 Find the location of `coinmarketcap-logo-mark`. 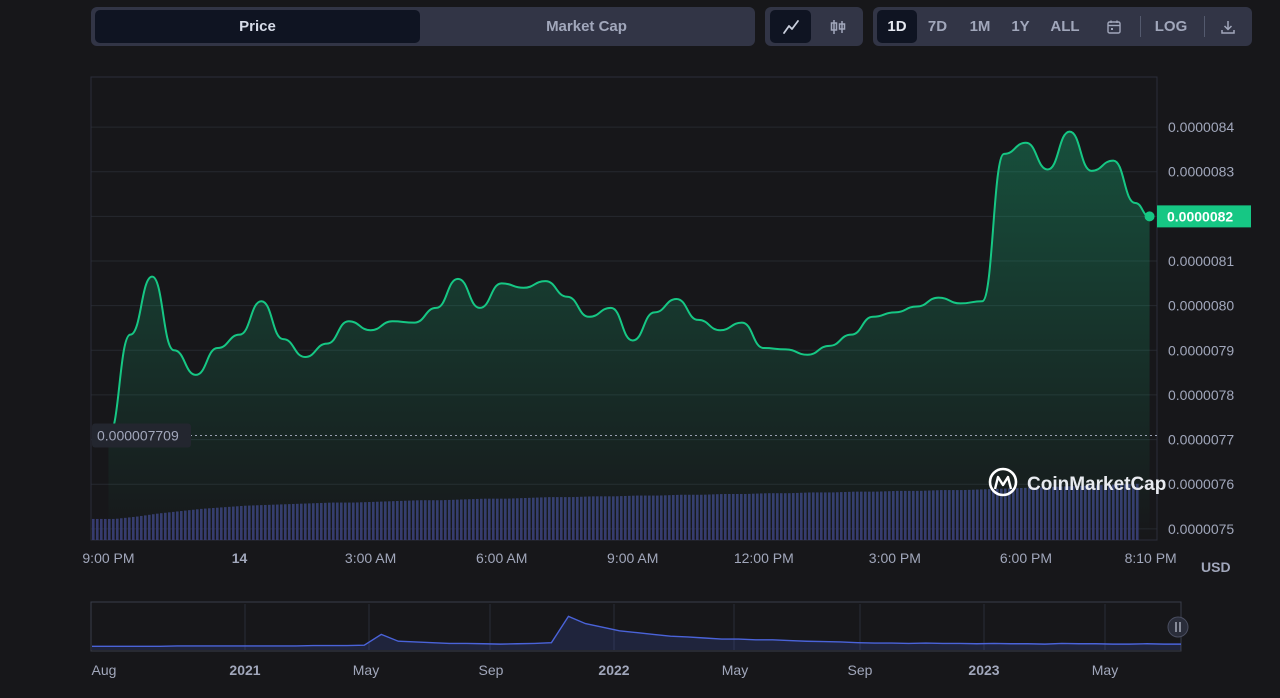

coinmarketcap-logo-mark is located at coordinates (1003, 482).